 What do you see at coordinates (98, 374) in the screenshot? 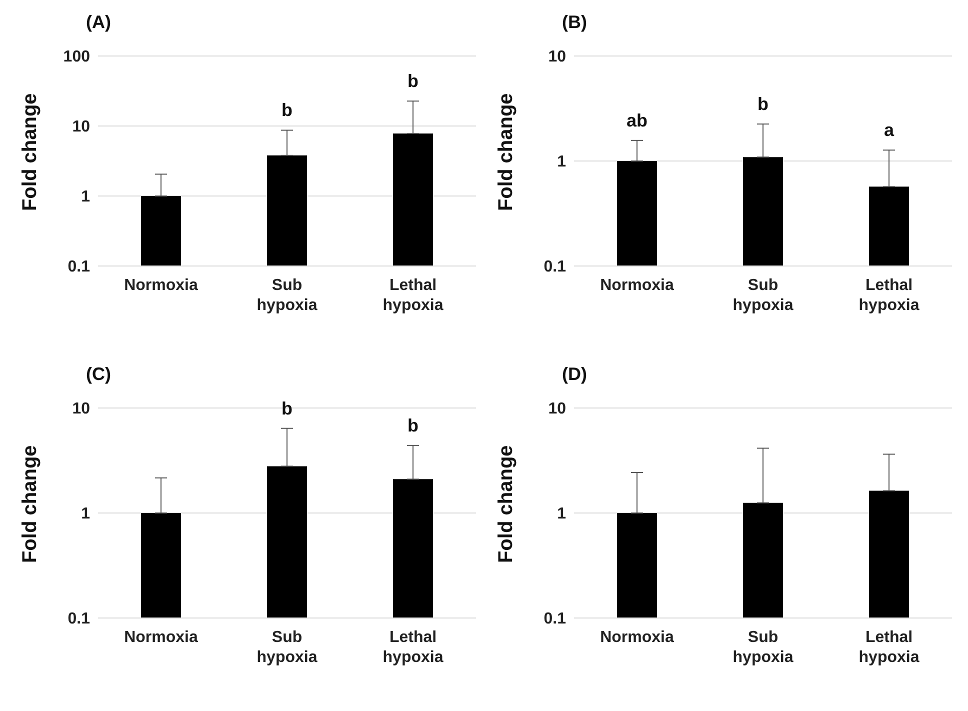
I see `chart-title: (C)` at bounding box center [98, 374].